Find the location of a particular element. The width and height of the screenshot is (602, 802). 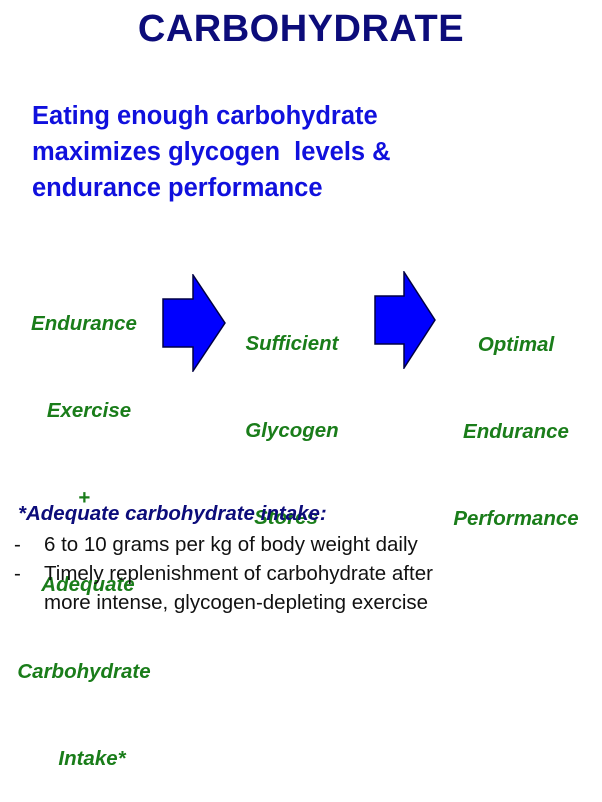

flow-step-line: Intake* is located at coordinates (92, 758).